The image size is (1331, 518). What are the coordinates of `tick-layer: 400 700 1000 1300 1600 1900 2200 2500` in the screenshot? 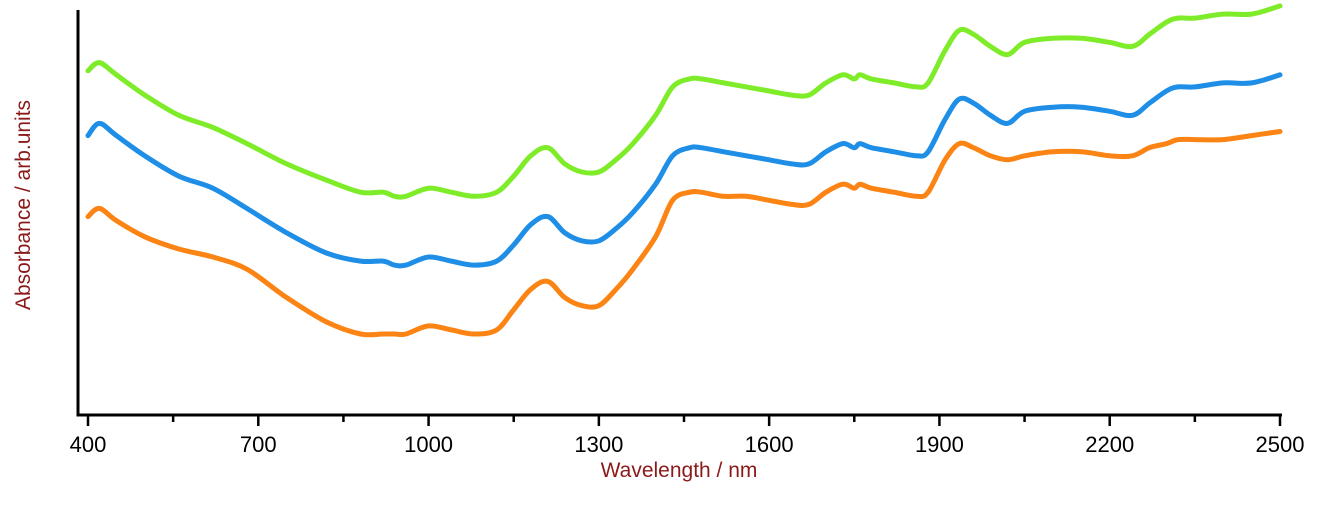 It's located at (687, 436).